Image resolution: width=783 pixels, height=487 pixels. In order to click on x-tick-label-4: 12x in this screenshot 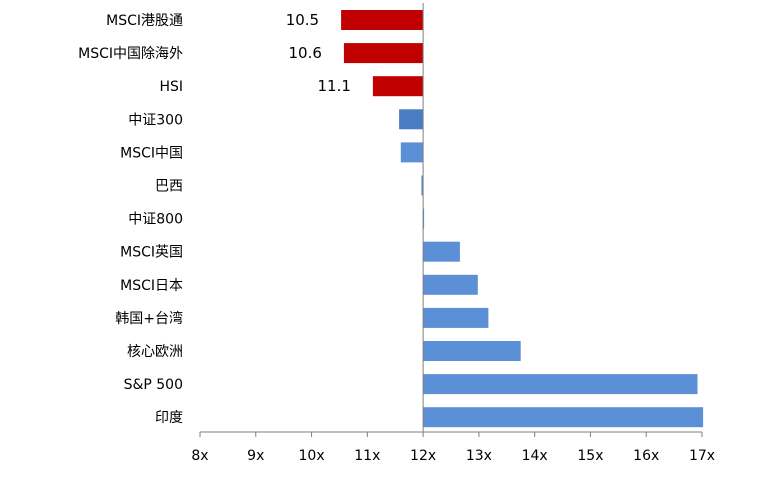, I will do `click(423, 456)`.